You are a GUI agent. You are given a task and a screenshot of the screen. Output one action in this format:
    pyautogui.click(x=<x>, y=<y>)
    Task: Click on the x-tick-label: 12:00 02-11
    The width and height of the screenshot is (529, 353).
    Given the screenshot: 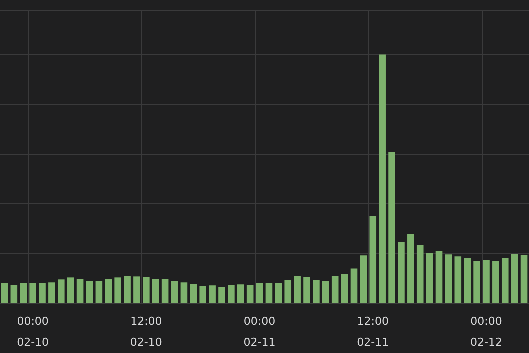 What is the action you would take?
    pyautogui.click(x=373, y=332)
    